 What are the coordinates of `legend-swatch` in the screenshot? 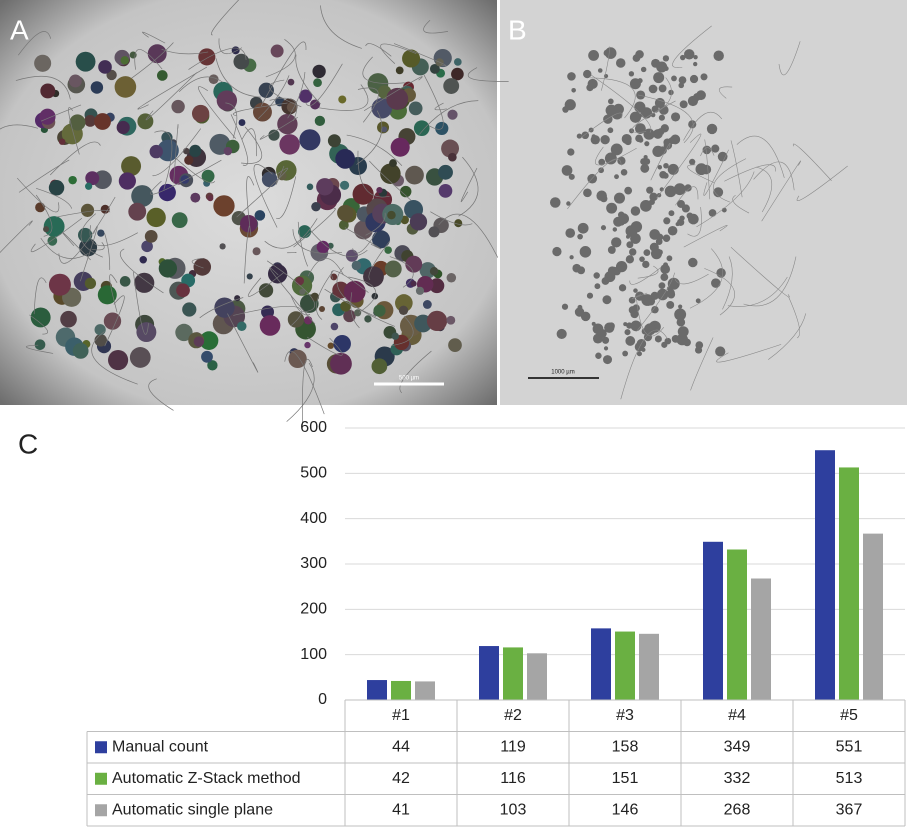 It's located at (101, 810).